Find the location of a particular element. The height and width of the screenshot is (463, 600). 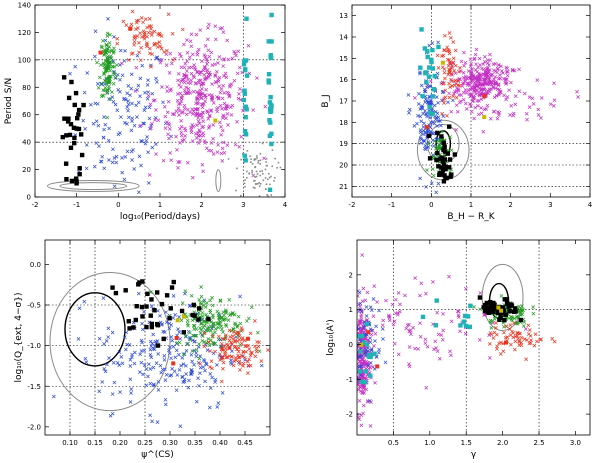

point-highlight is located at coordinates (247, 338).